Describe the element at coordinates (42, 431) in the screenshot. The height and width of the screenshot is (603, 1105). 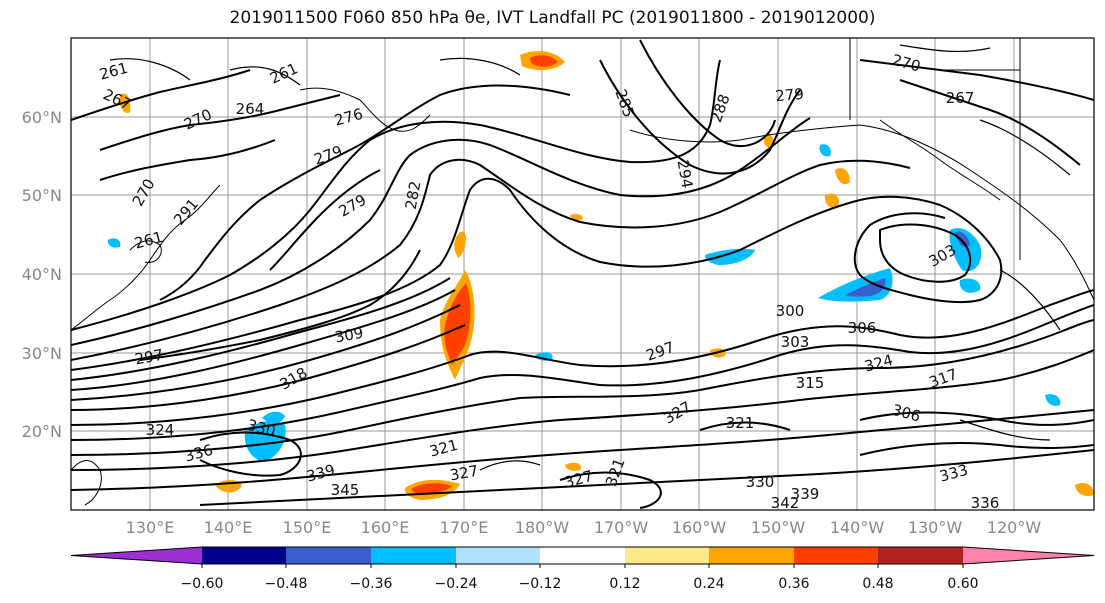
I see `latitude-label: 20°N` at that location.